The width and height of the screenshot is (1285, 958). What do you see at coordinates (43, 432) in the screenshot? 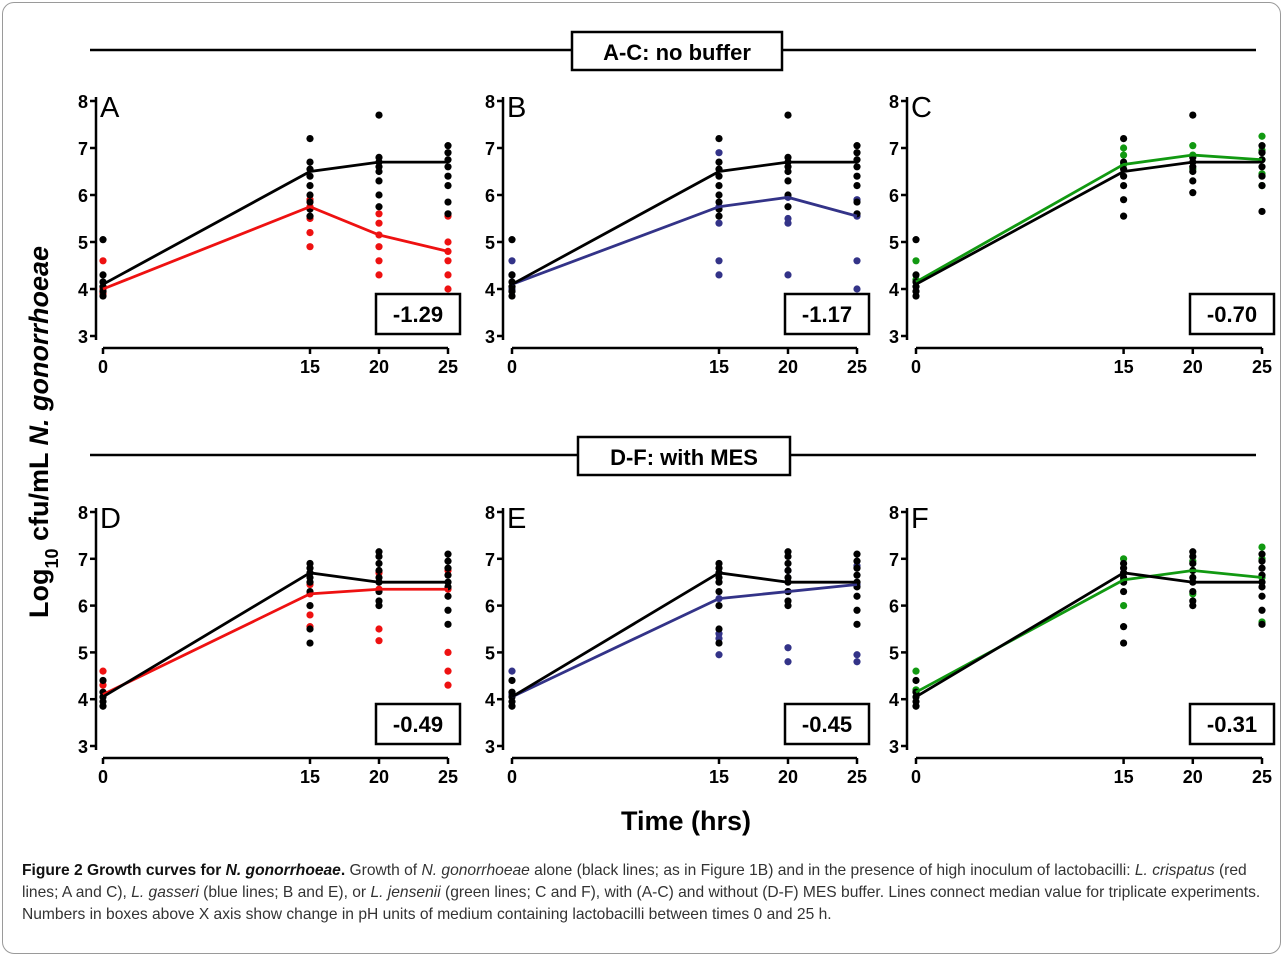
I see `y-axis-label: Log10 cfu/mL N. gonorrhoeae` at bounding box center [43, 432].